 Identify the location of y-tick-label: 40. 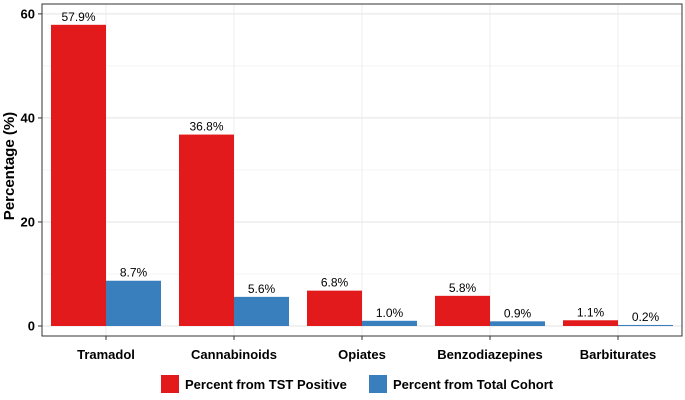
(28, 117).